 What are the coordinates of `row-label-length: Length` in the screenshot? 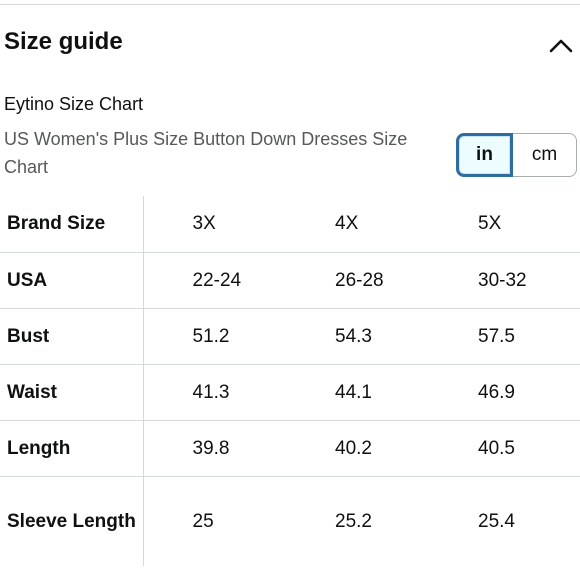 It's located at (72, 448).